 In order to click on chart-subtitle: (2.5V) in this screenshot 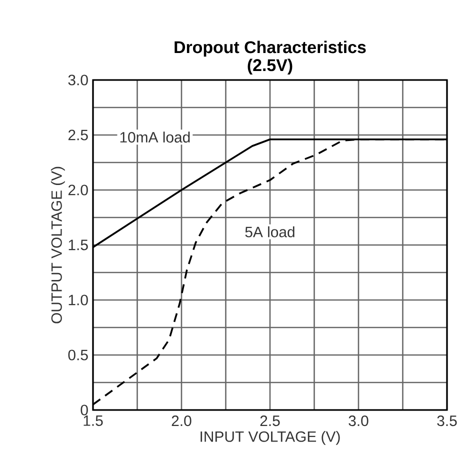, I will do `click(270, 66)`.